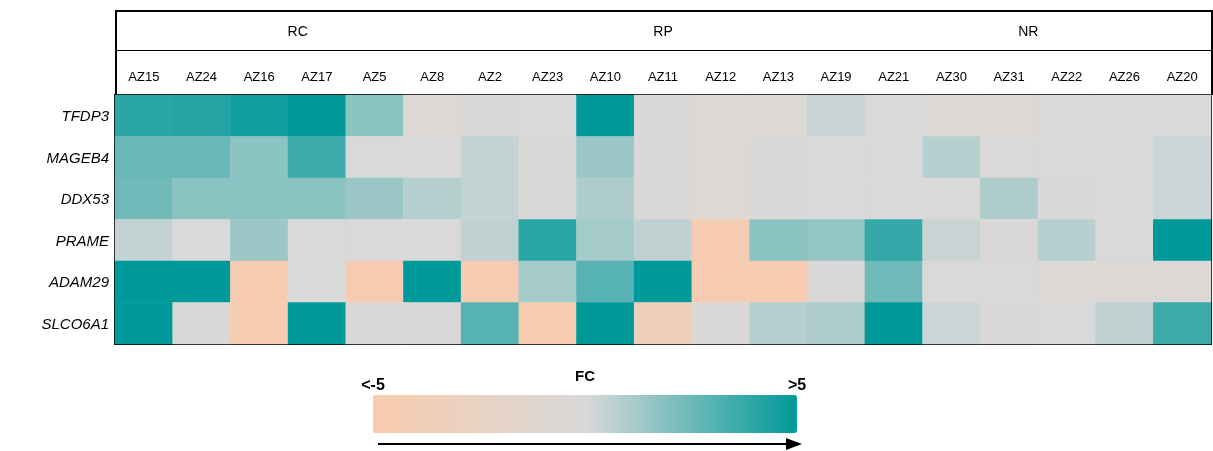 This screenshot has height=451, width=1213. I want to click on color-bar-label: <-5, so click(373, 384).